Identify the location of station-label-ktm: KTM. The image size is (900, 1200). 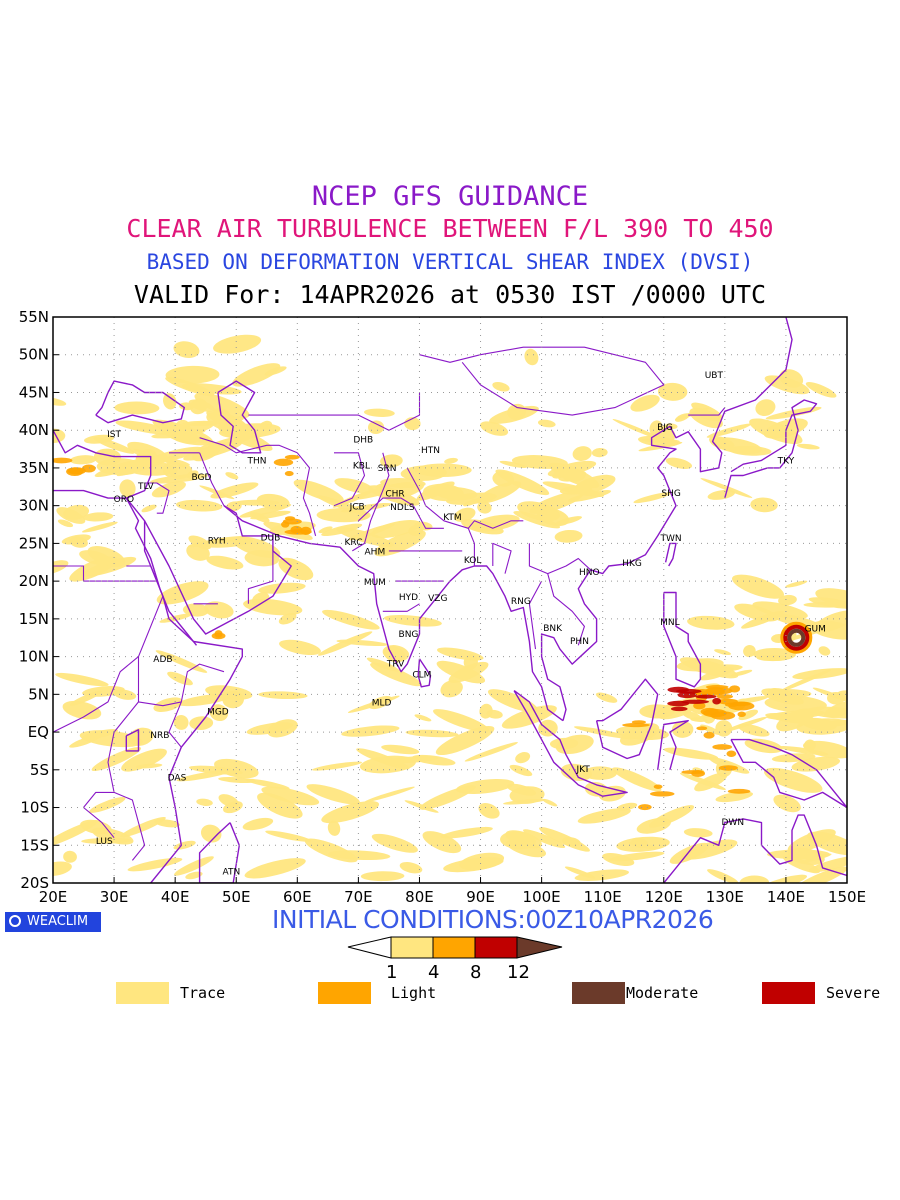
(452, 518).